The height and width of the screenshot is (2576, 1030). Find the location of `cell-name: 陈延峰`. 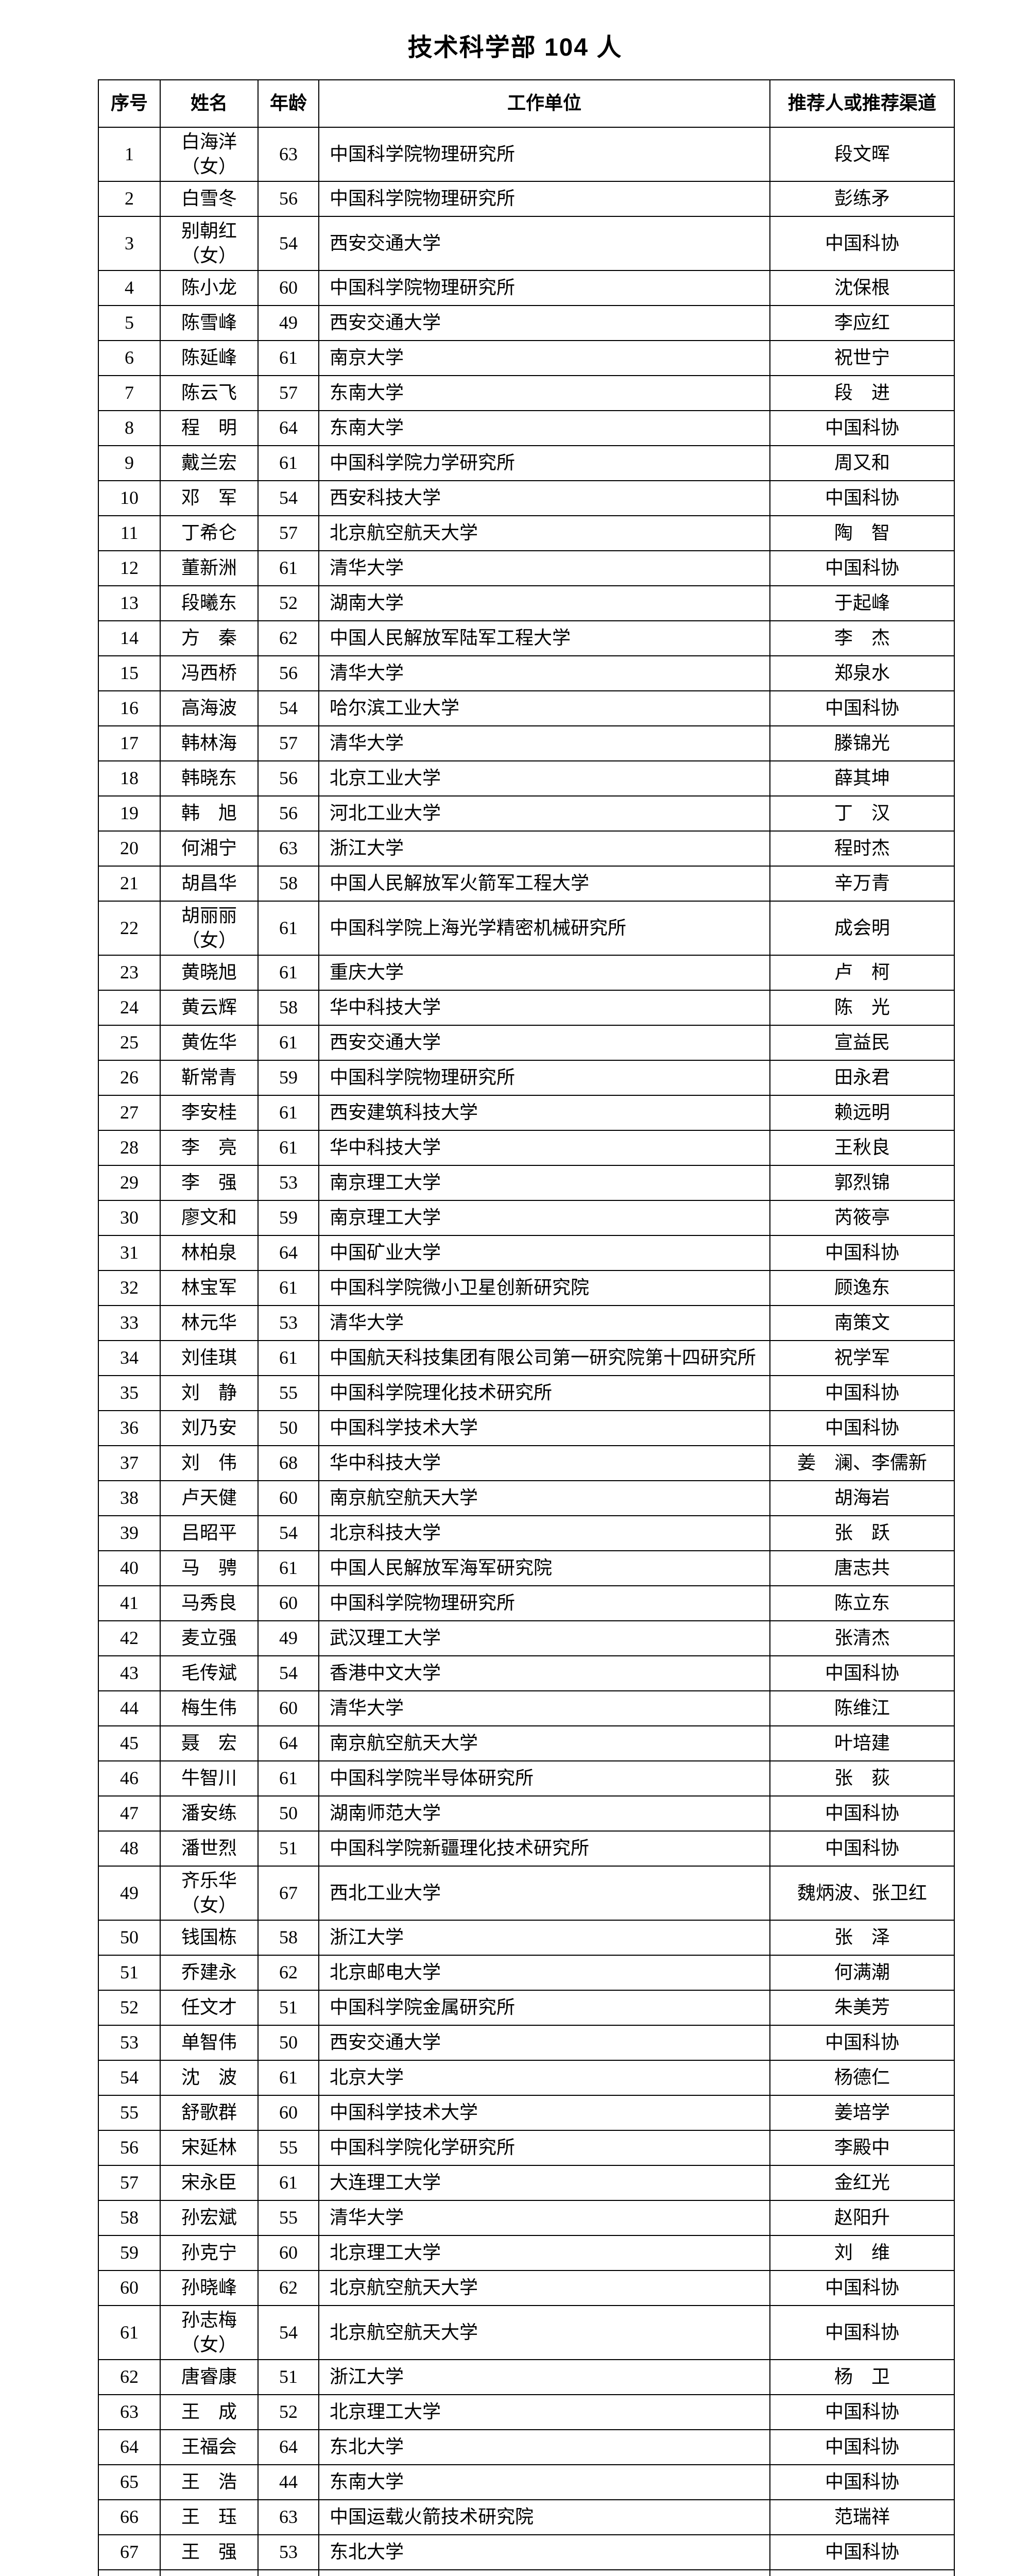

cell-name: 陈延峰 is located at coordinates (209, 358).